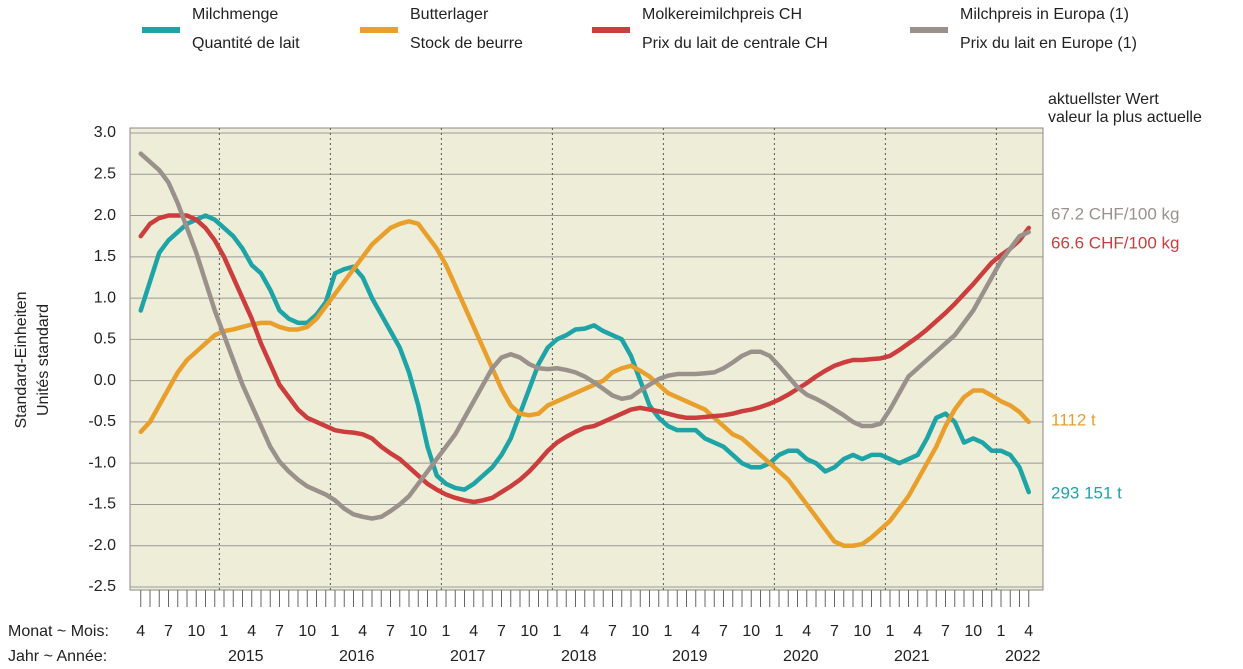 The width and height of the screenshot is (1243, 669). I want to click on y-axis-label: Standard-Einheiten, so click(21, 360).